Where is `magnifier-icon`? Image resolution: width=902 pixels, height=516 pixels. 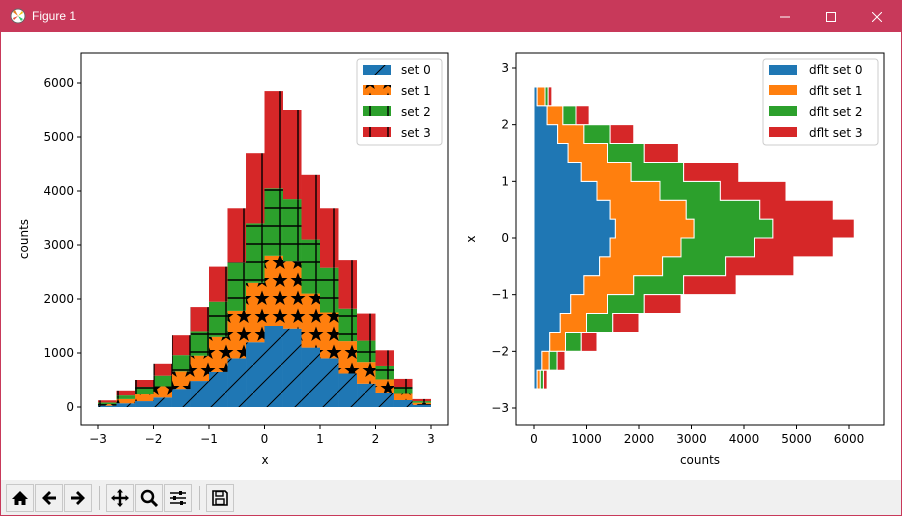
magnifier-icon is located at coordinates (149, 498).